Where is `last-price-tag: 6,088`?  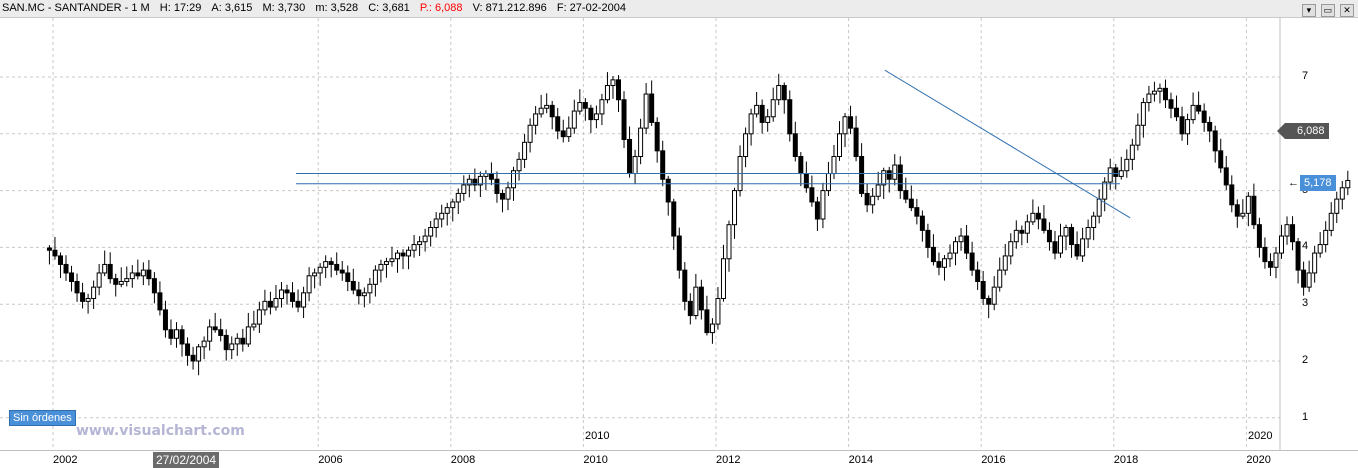 last-price-tag: 6,088 is located at coordinates (1307, 131).